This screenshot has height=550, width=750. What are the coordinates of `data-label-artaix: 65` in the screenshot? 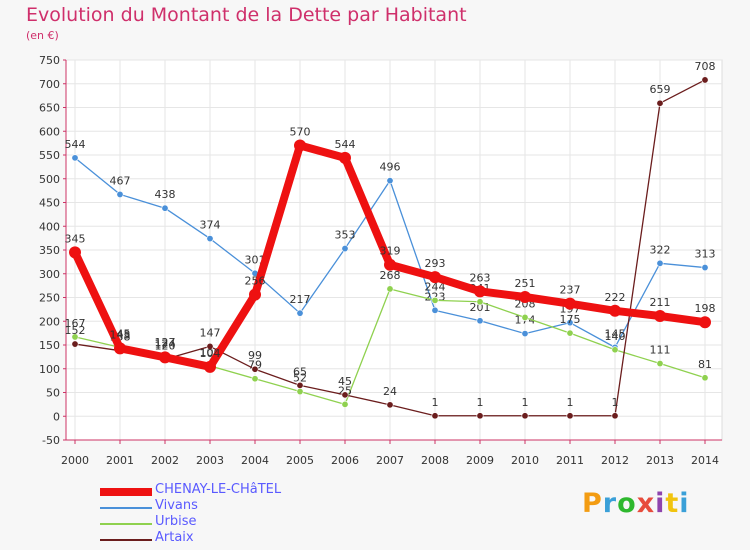 It's located at (300, 371).